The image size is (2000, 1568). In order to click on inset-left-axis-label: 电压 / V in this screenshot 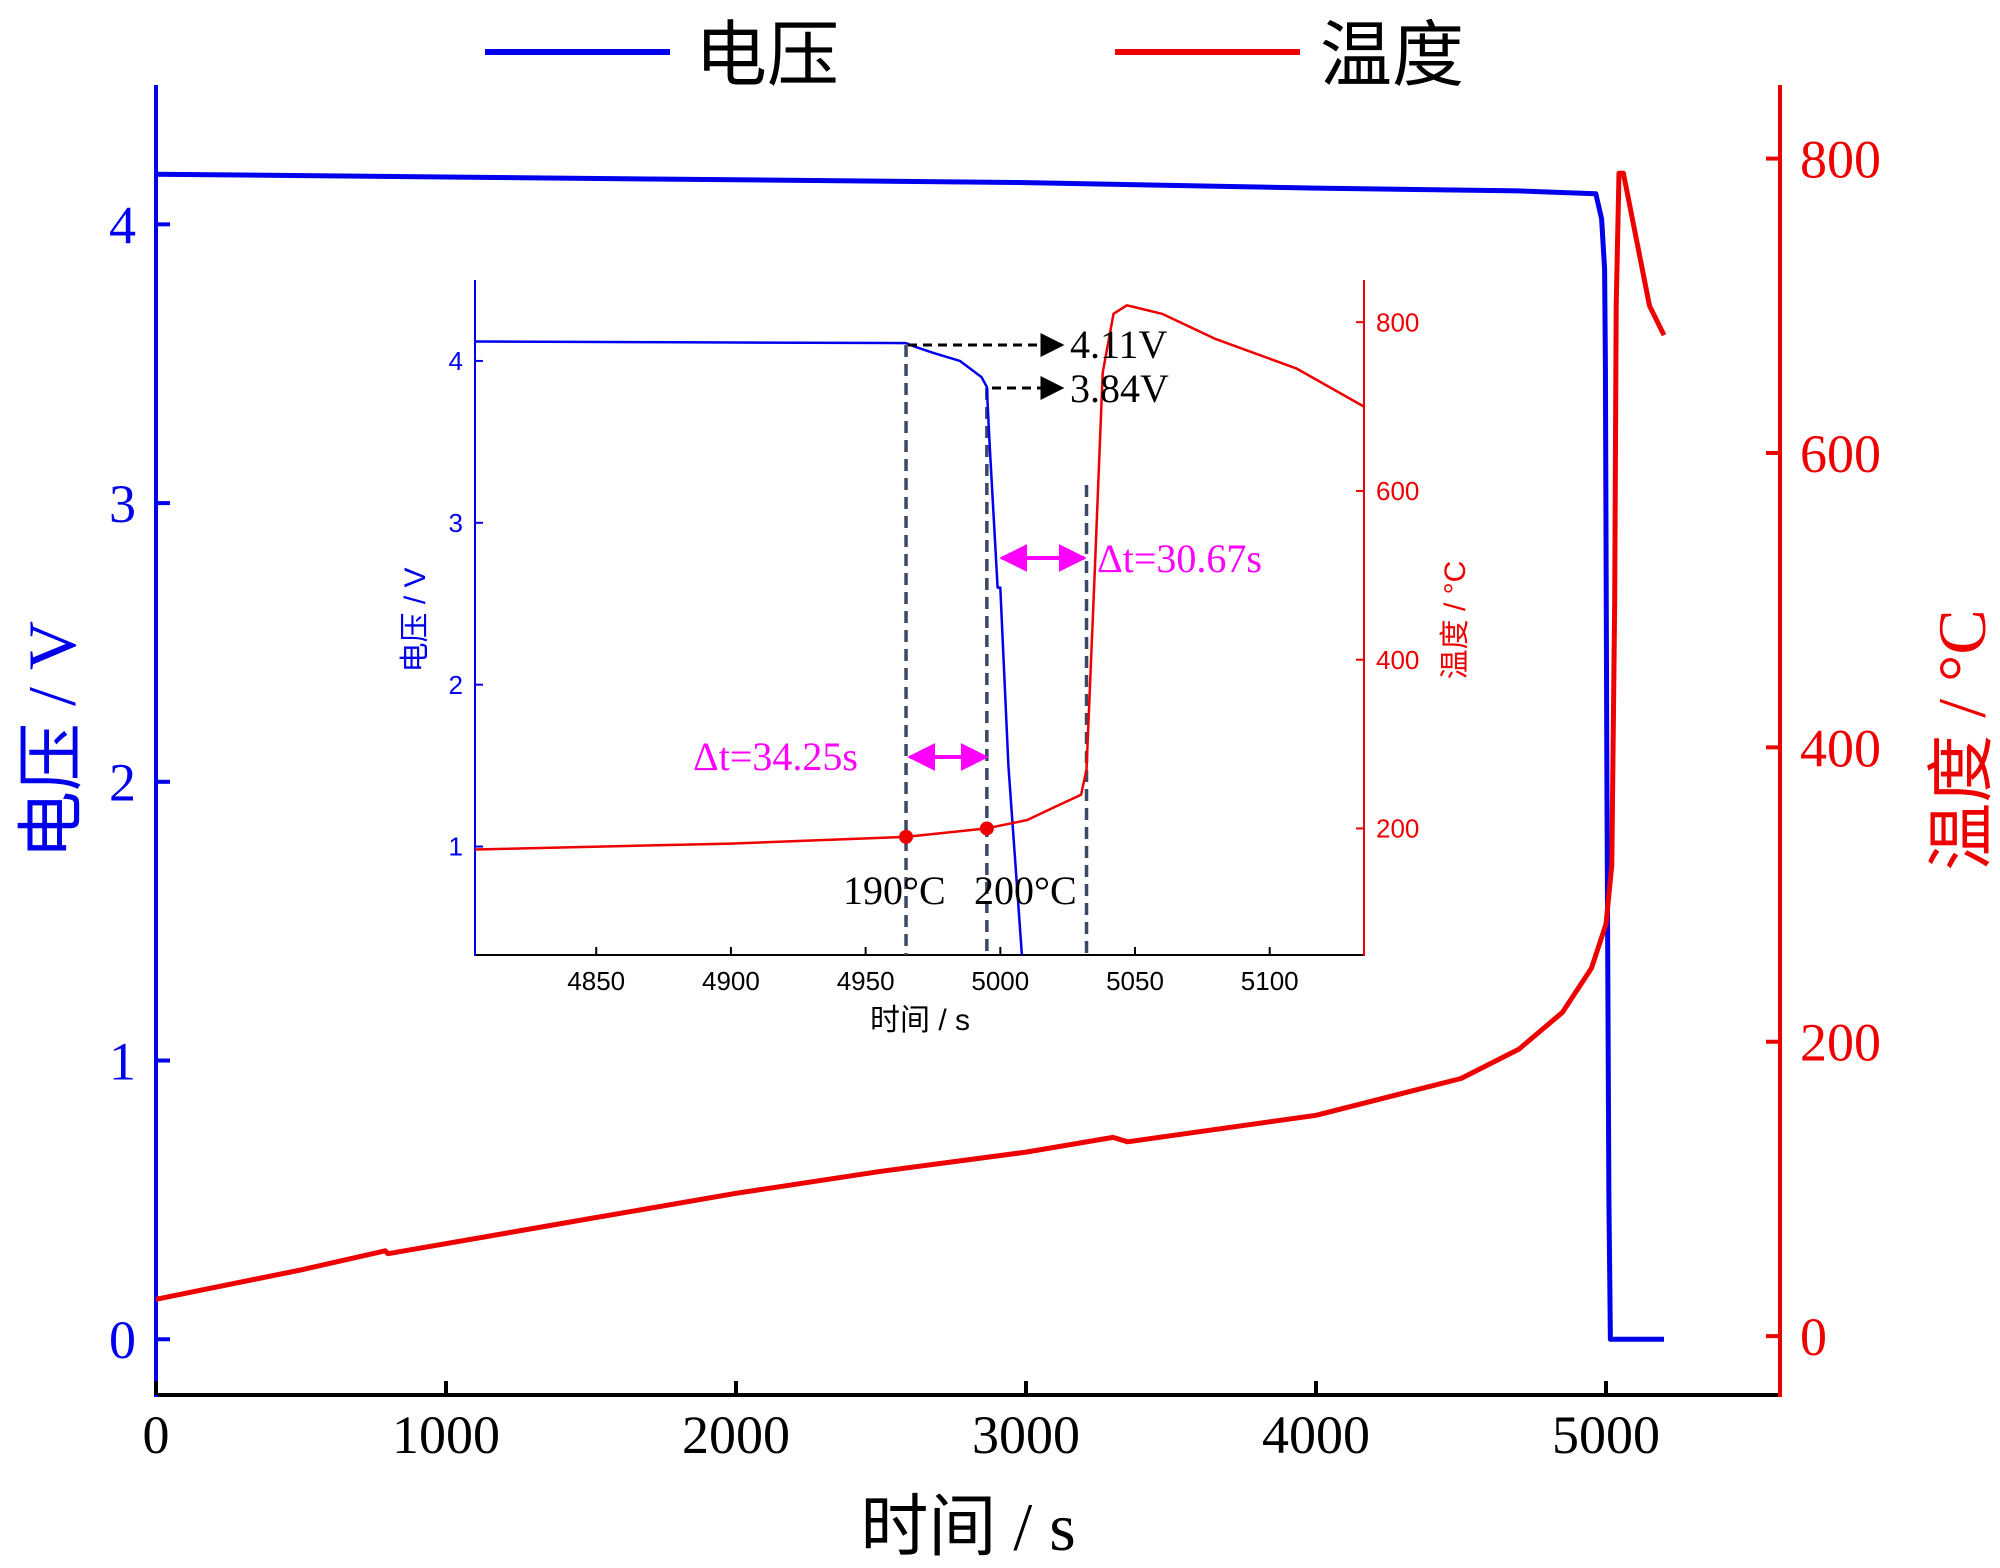, I will do `click(415, 619)`.